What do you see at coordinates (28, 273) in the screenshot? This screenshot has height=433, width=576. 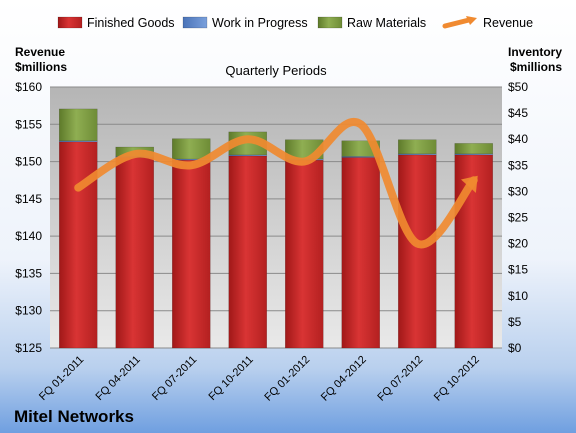 I see `y-left-tick-label: $135` at bounding box center [28, 273].